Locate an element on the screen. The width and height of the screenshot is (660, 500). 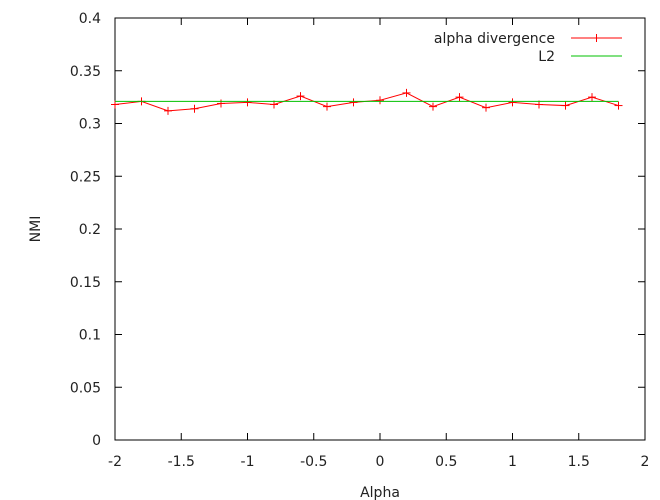
legend-item: alpha divergence is located at coordinates (528, 39).